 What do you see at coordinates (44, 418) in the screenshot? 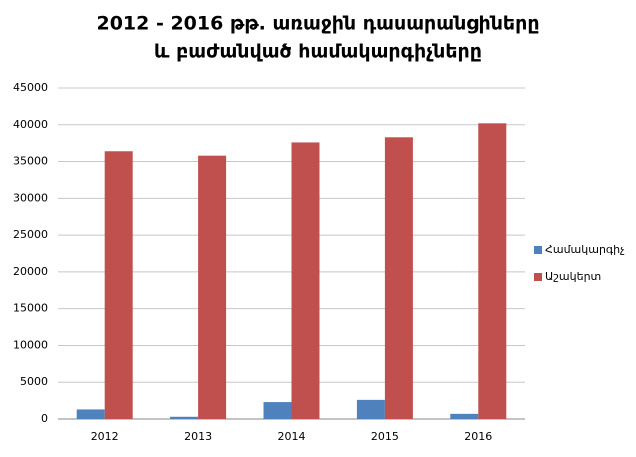
I see `y-tick-label: 0` at bounding box center [44, 418].